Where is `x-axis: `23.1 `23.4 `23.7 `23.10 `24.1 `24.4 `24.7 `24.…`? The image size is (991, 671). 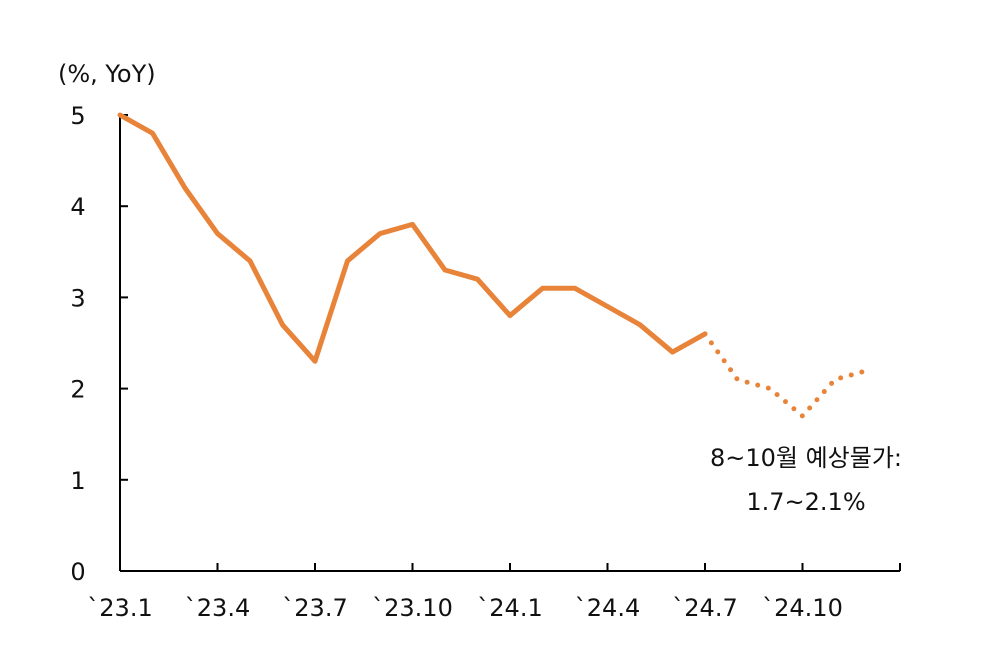 x-axis: `23.1 `23.4 `23.7 `23.10 `24.1 `24.4 `24.7 `24.… is located at coordinates (494, 592).